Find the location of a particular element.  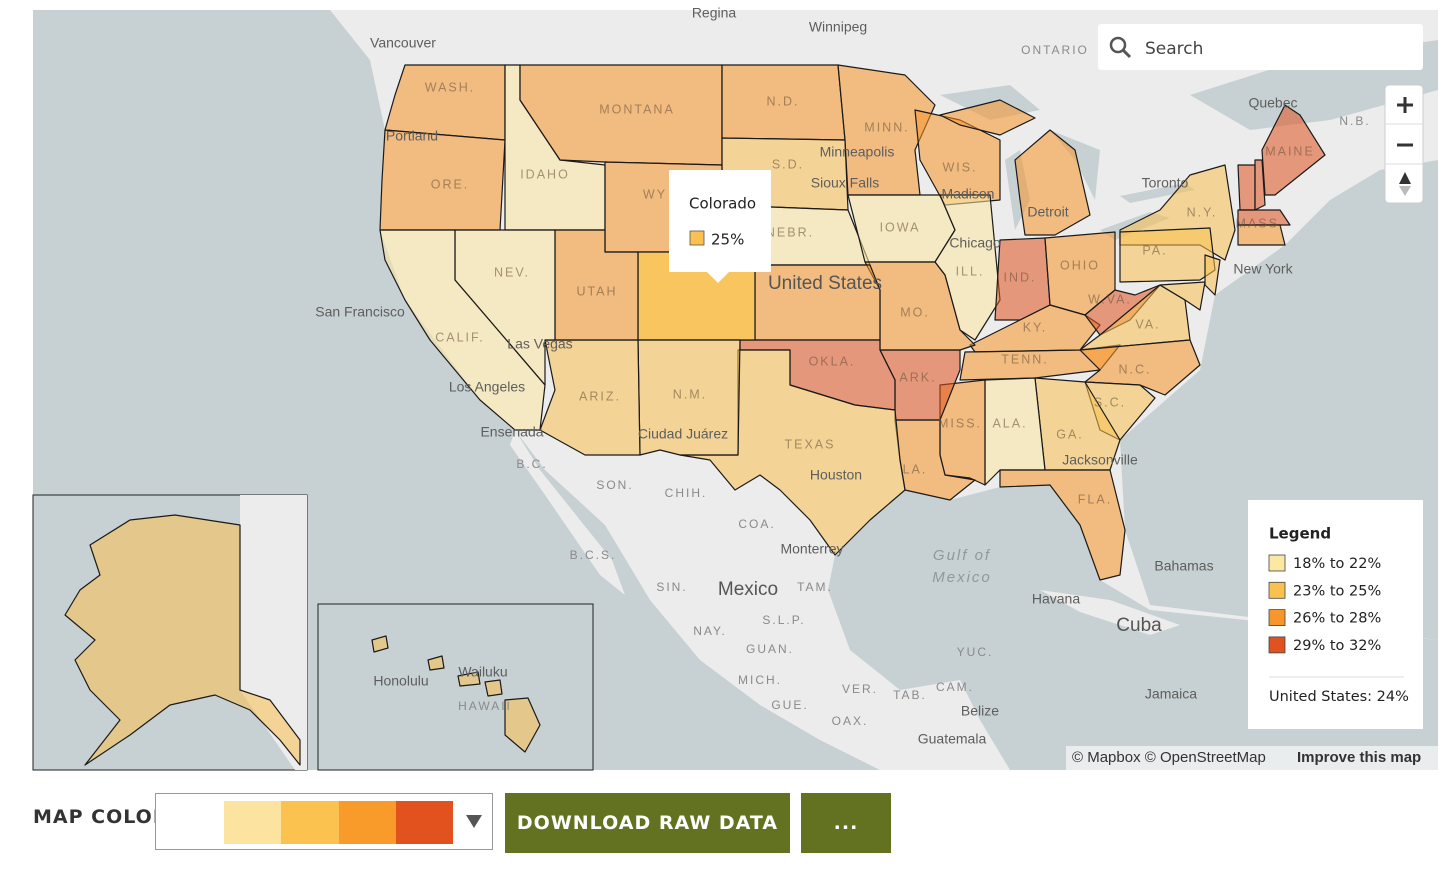

place-label: Portland is located at coordinates (412, 136).